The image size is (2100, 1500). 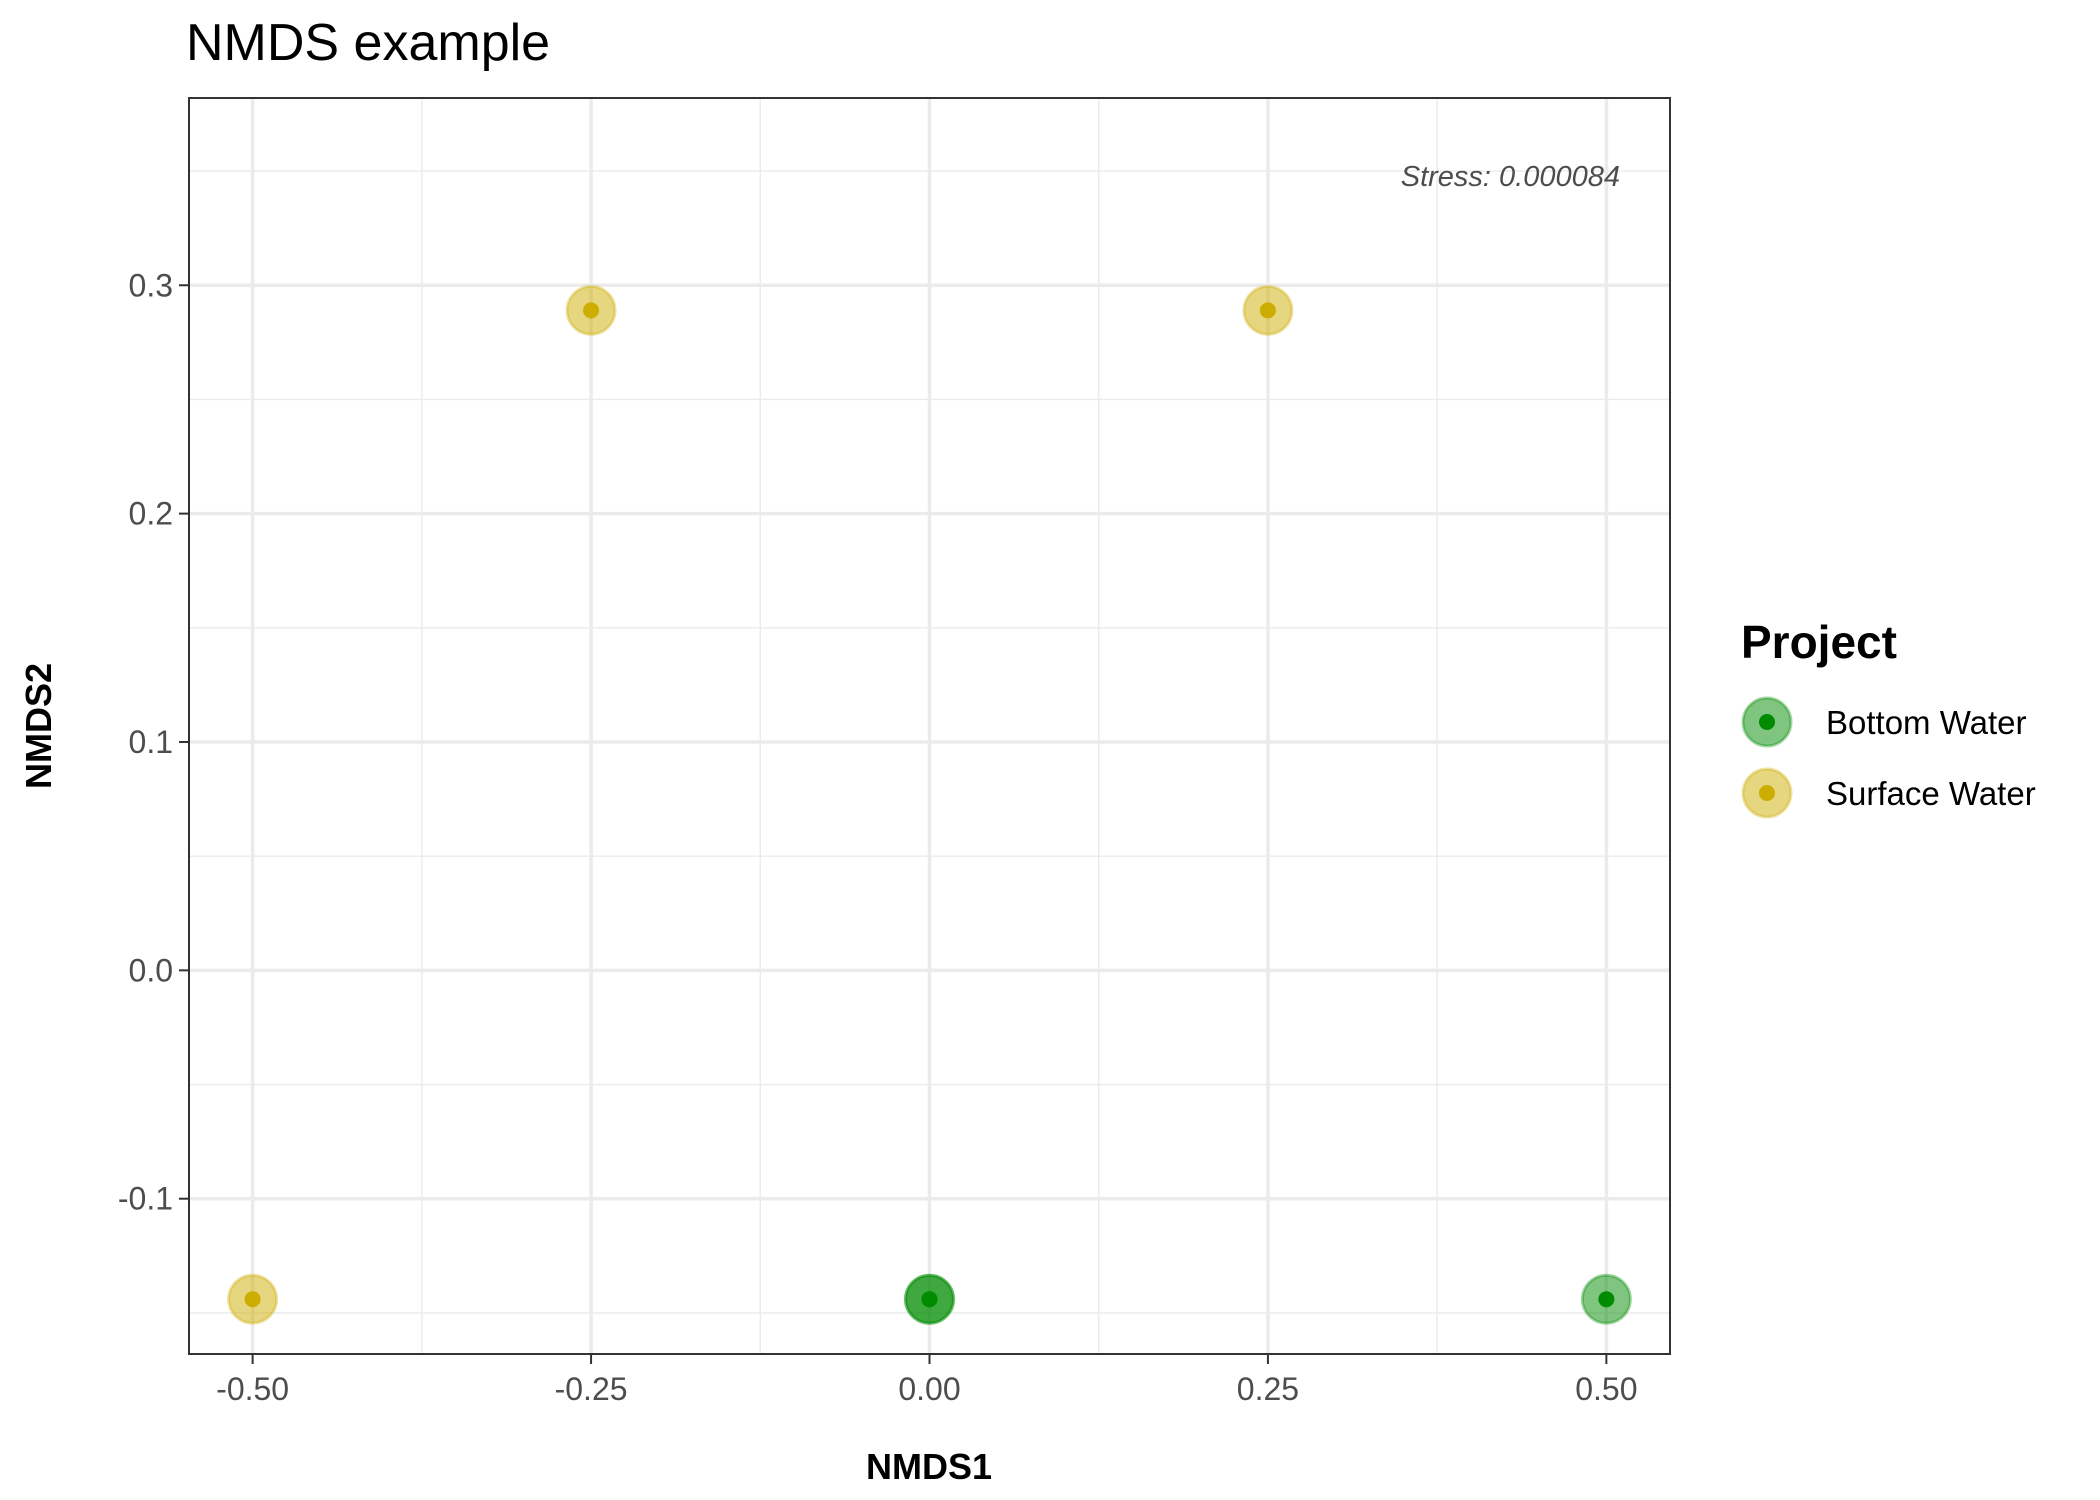 I want to click on legend-title: Project, so click(x=1819, y=642).